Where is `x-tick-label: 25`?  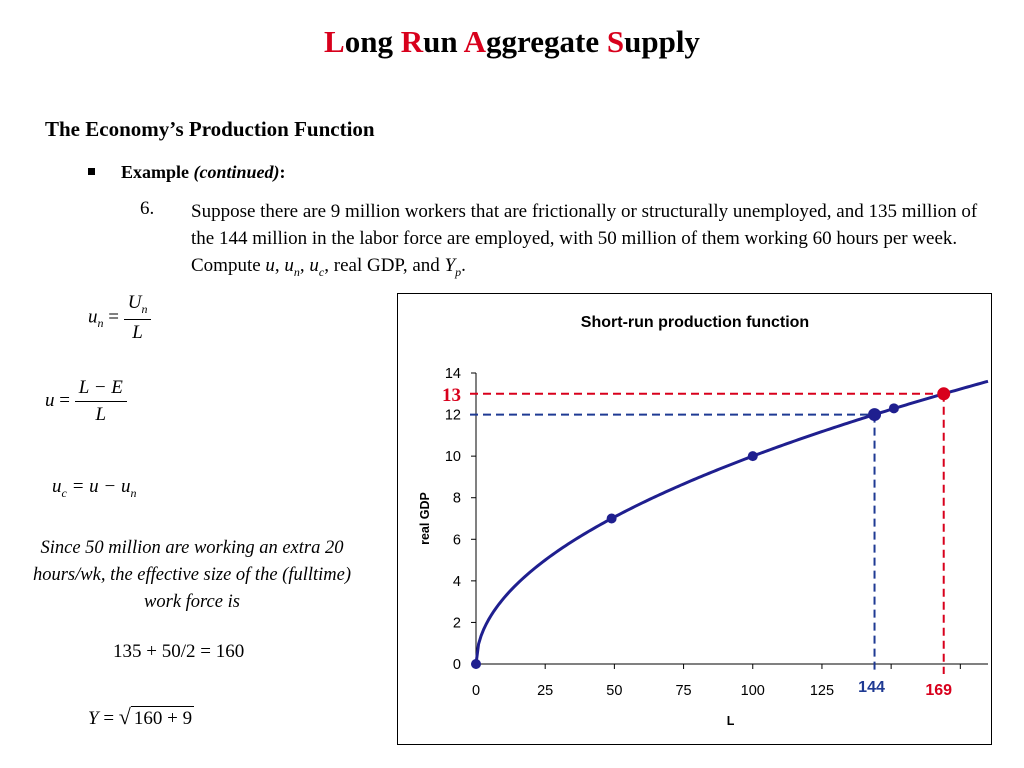 x-tick-label: 25 is located at coordinates (545, 691).